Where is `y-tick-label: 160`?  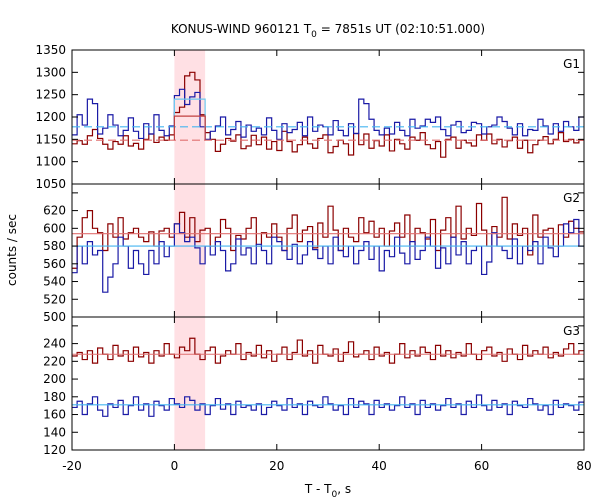
y-tick-label: 160 is located at coordinates (54, 415).